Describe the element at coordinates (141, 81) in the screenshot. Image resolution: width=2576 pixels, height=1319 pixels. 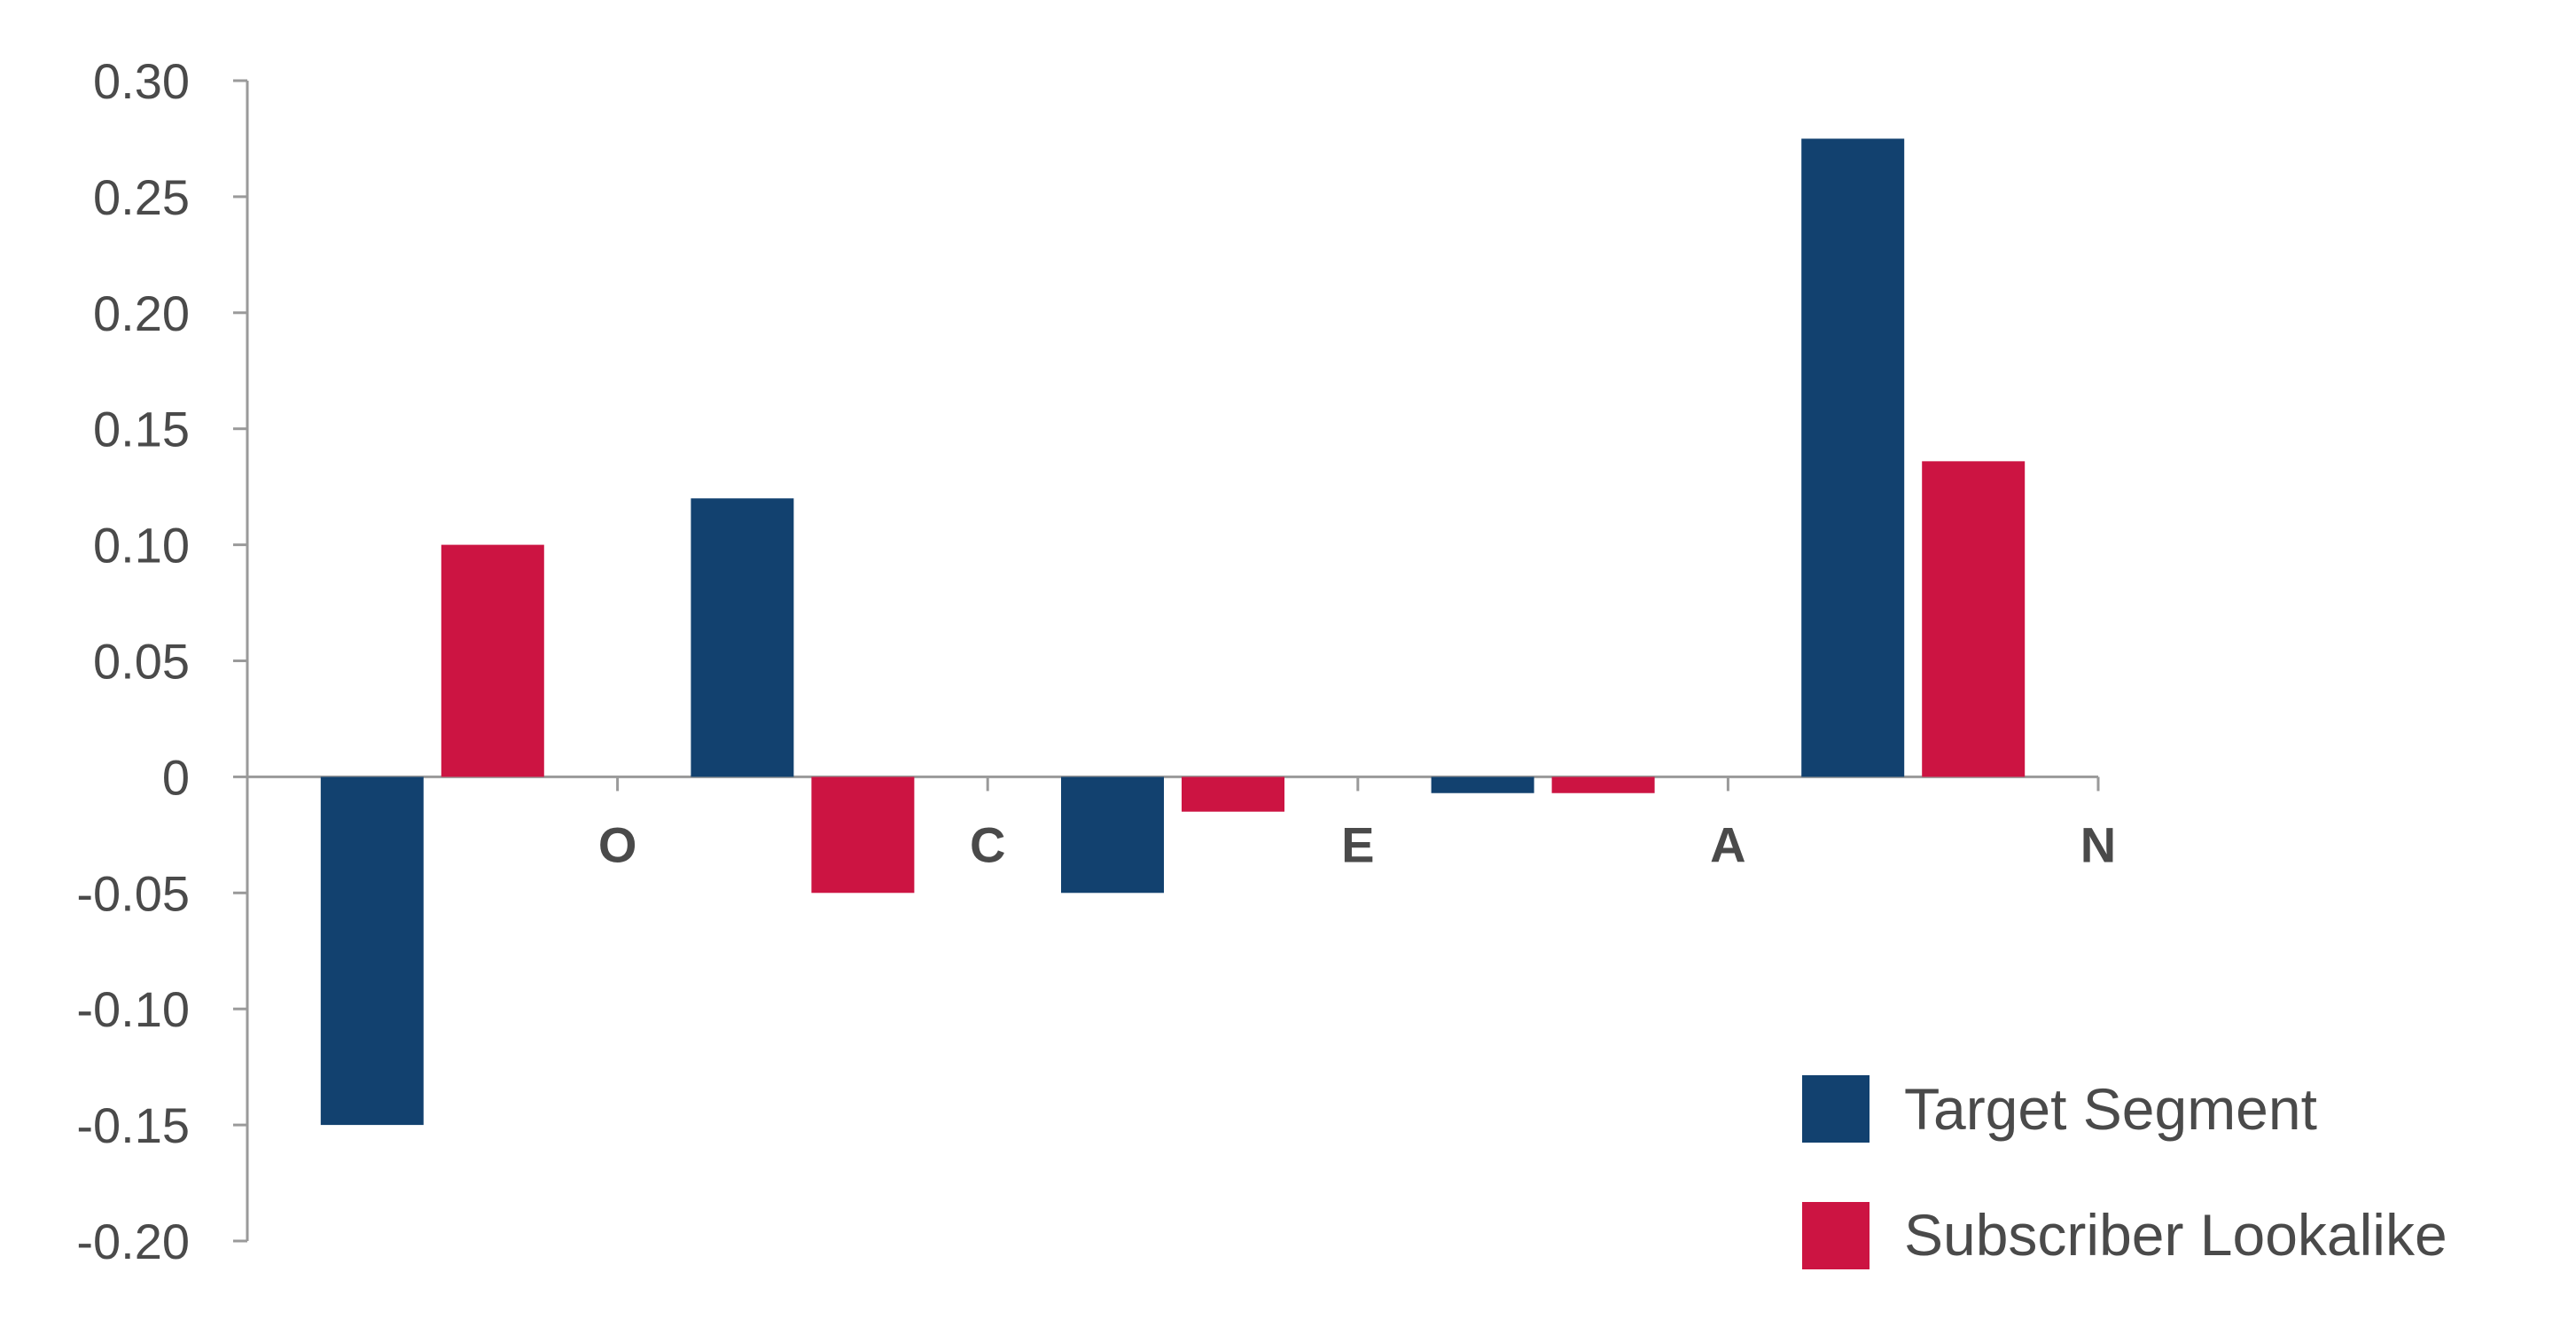
I see `y-tick-label: 0.30` at that location.